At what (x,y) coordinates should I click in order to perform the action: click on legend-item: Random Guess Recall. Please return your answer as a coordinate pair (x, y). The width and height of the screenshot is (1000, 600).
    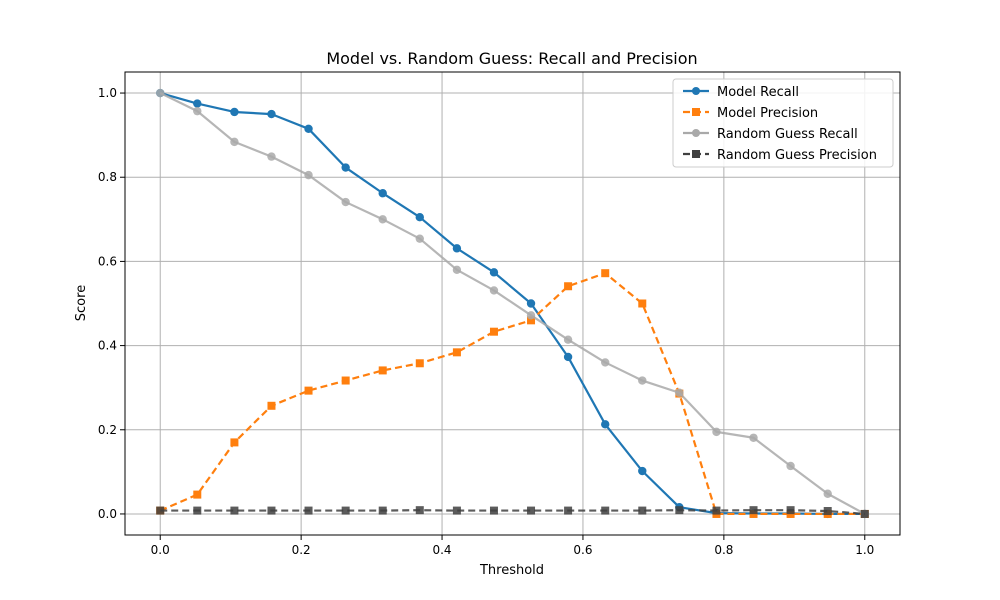
    Looking at the image, I should click on (770, 134).